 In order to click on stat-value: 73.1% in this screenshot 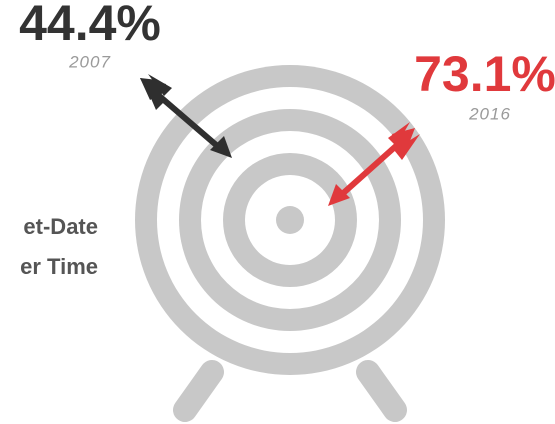, I will do `click(484, 74)`.